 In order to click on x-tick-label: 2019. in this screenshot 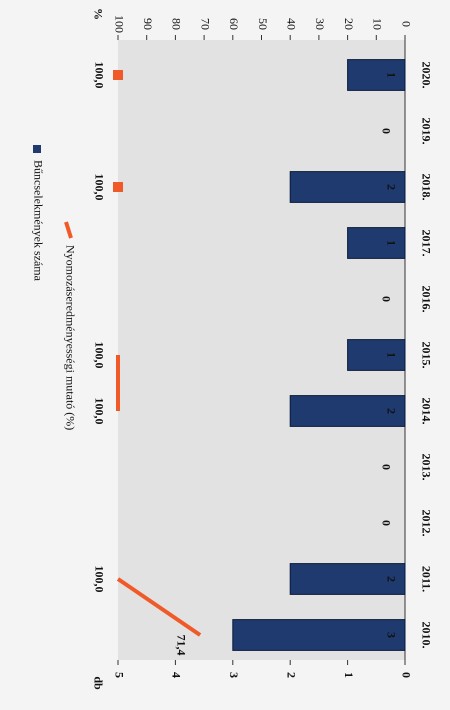, I will do `click(426, 131)`.